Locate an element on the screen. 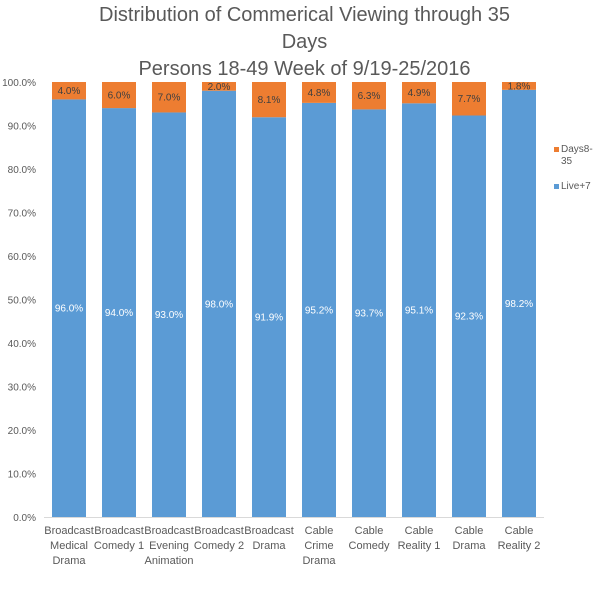 This screenshot has width=609, height=591. legend-item: Live+7 is located at coordinates (577, 187).